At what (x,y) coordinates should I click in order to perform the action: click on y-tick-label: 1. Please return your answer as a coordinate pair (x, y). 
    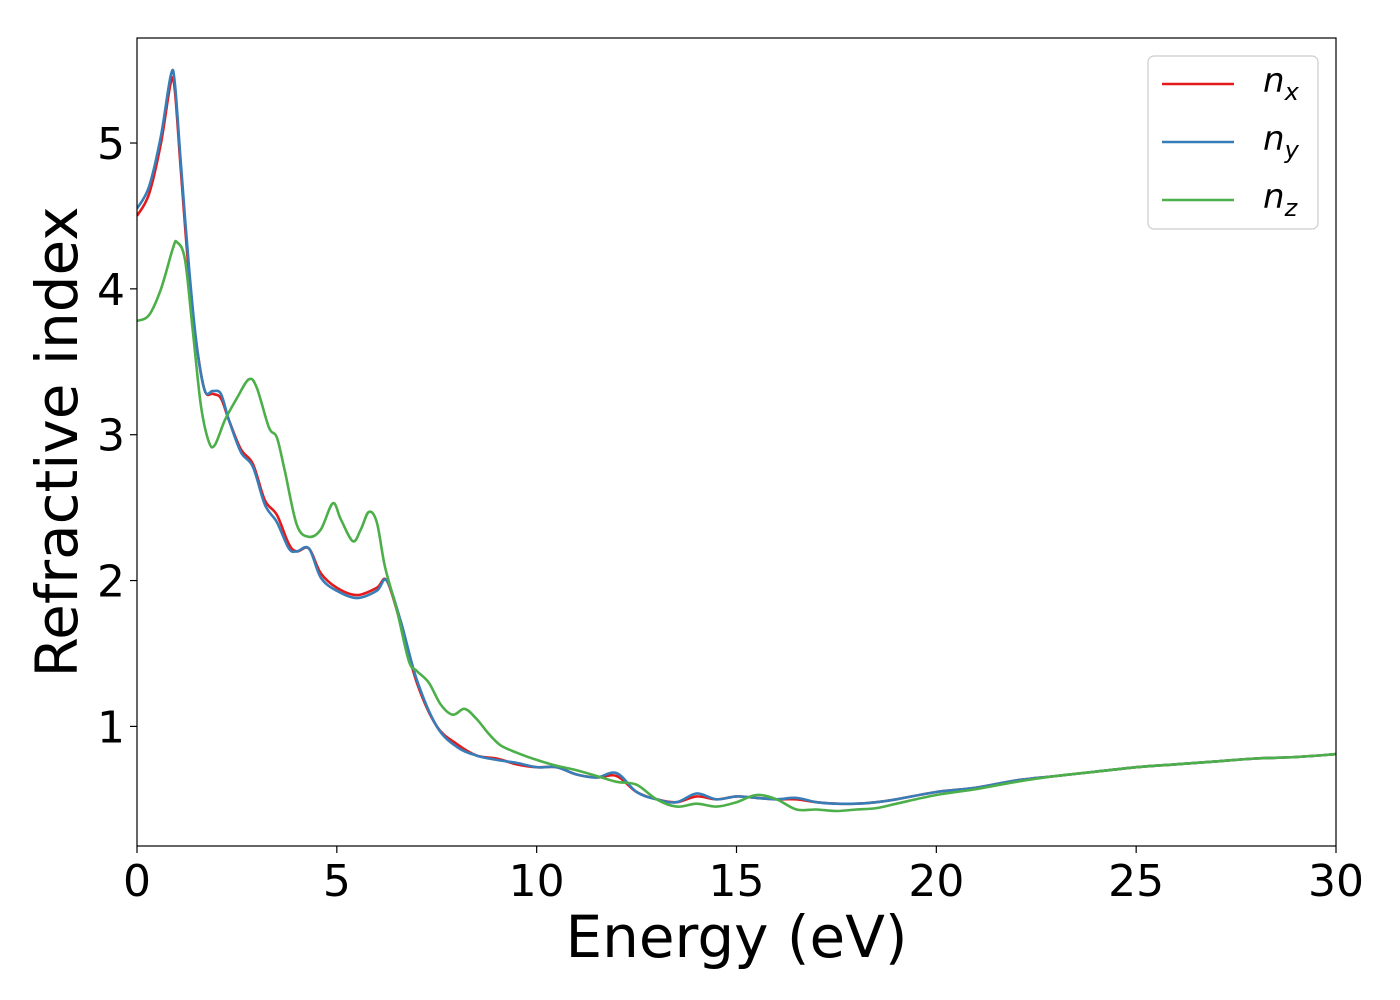
    Looking at the image, I should click on (111, 727).